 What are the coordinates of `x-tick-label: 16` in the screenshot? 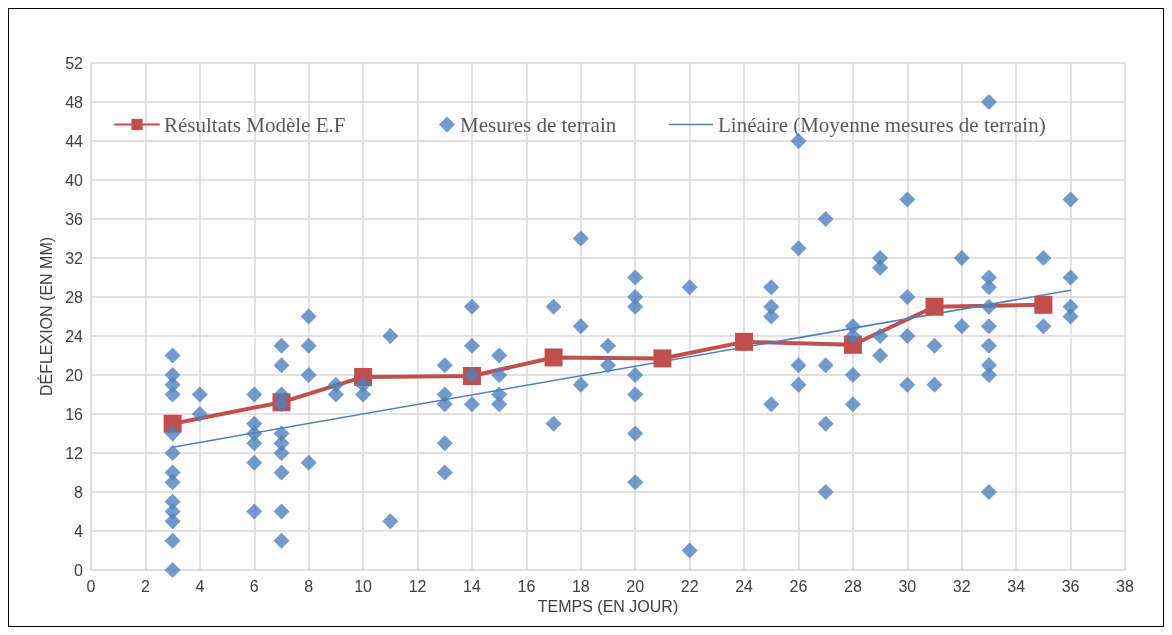 It's located at (526, 586).